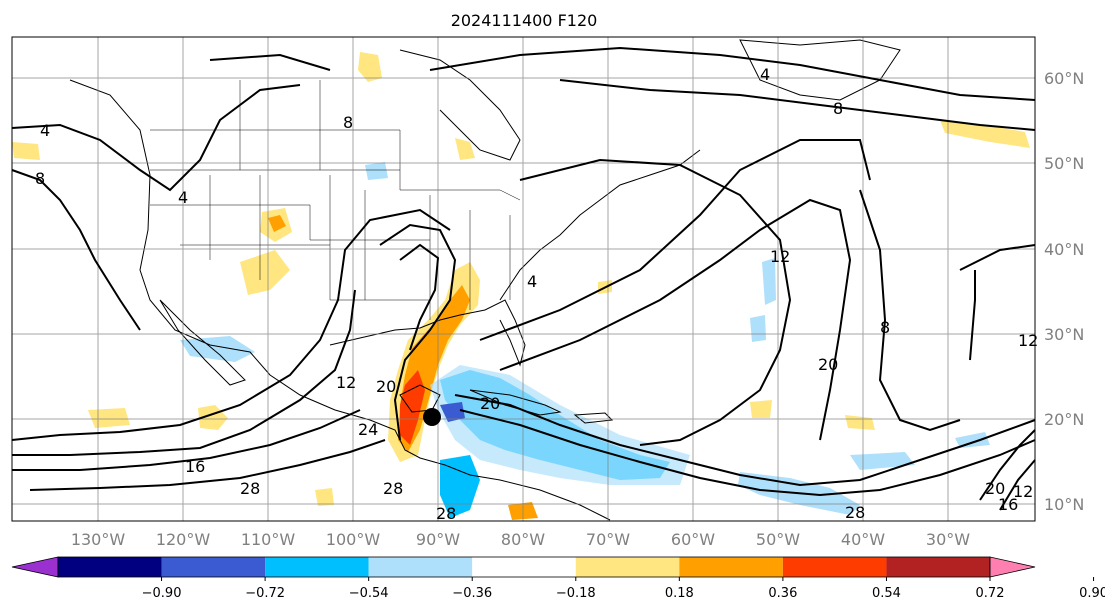 The height and width of the screenshot is (615, 1105). I want to click on map-title: 2024111400 F120, so click(524, 20).